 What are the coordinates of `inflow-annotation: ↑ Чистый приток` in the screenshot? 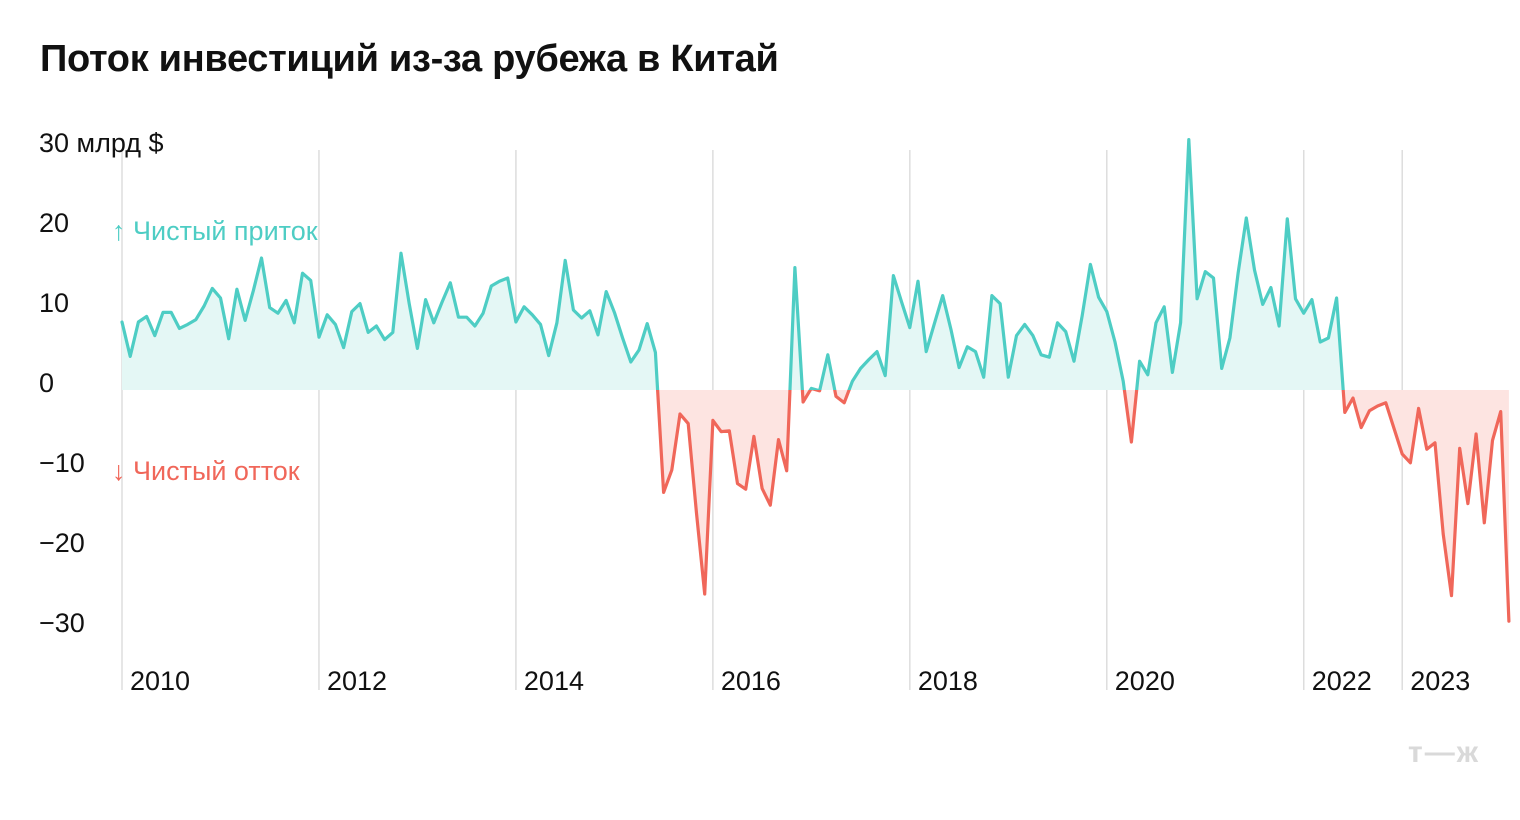 It's located at (215, 231).